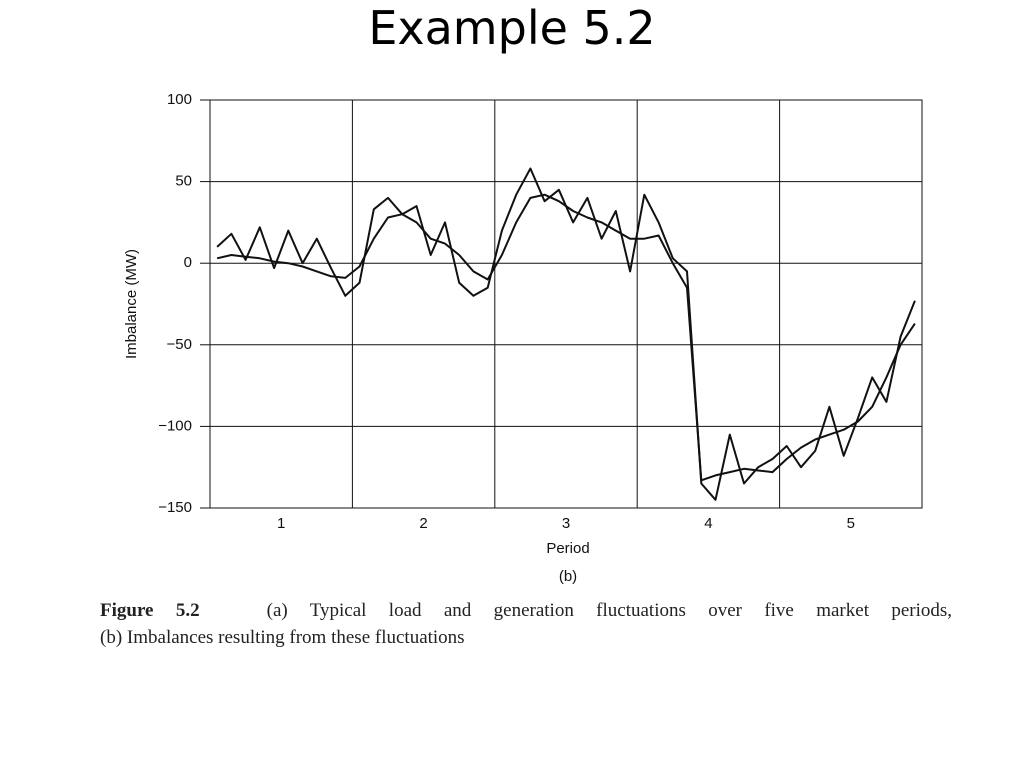 The height and width of the screenshot is (768, 1024). Describe the element at coordinates (512, 28) in the screenshot. I see `slide-title: Example 5.2` at that location.